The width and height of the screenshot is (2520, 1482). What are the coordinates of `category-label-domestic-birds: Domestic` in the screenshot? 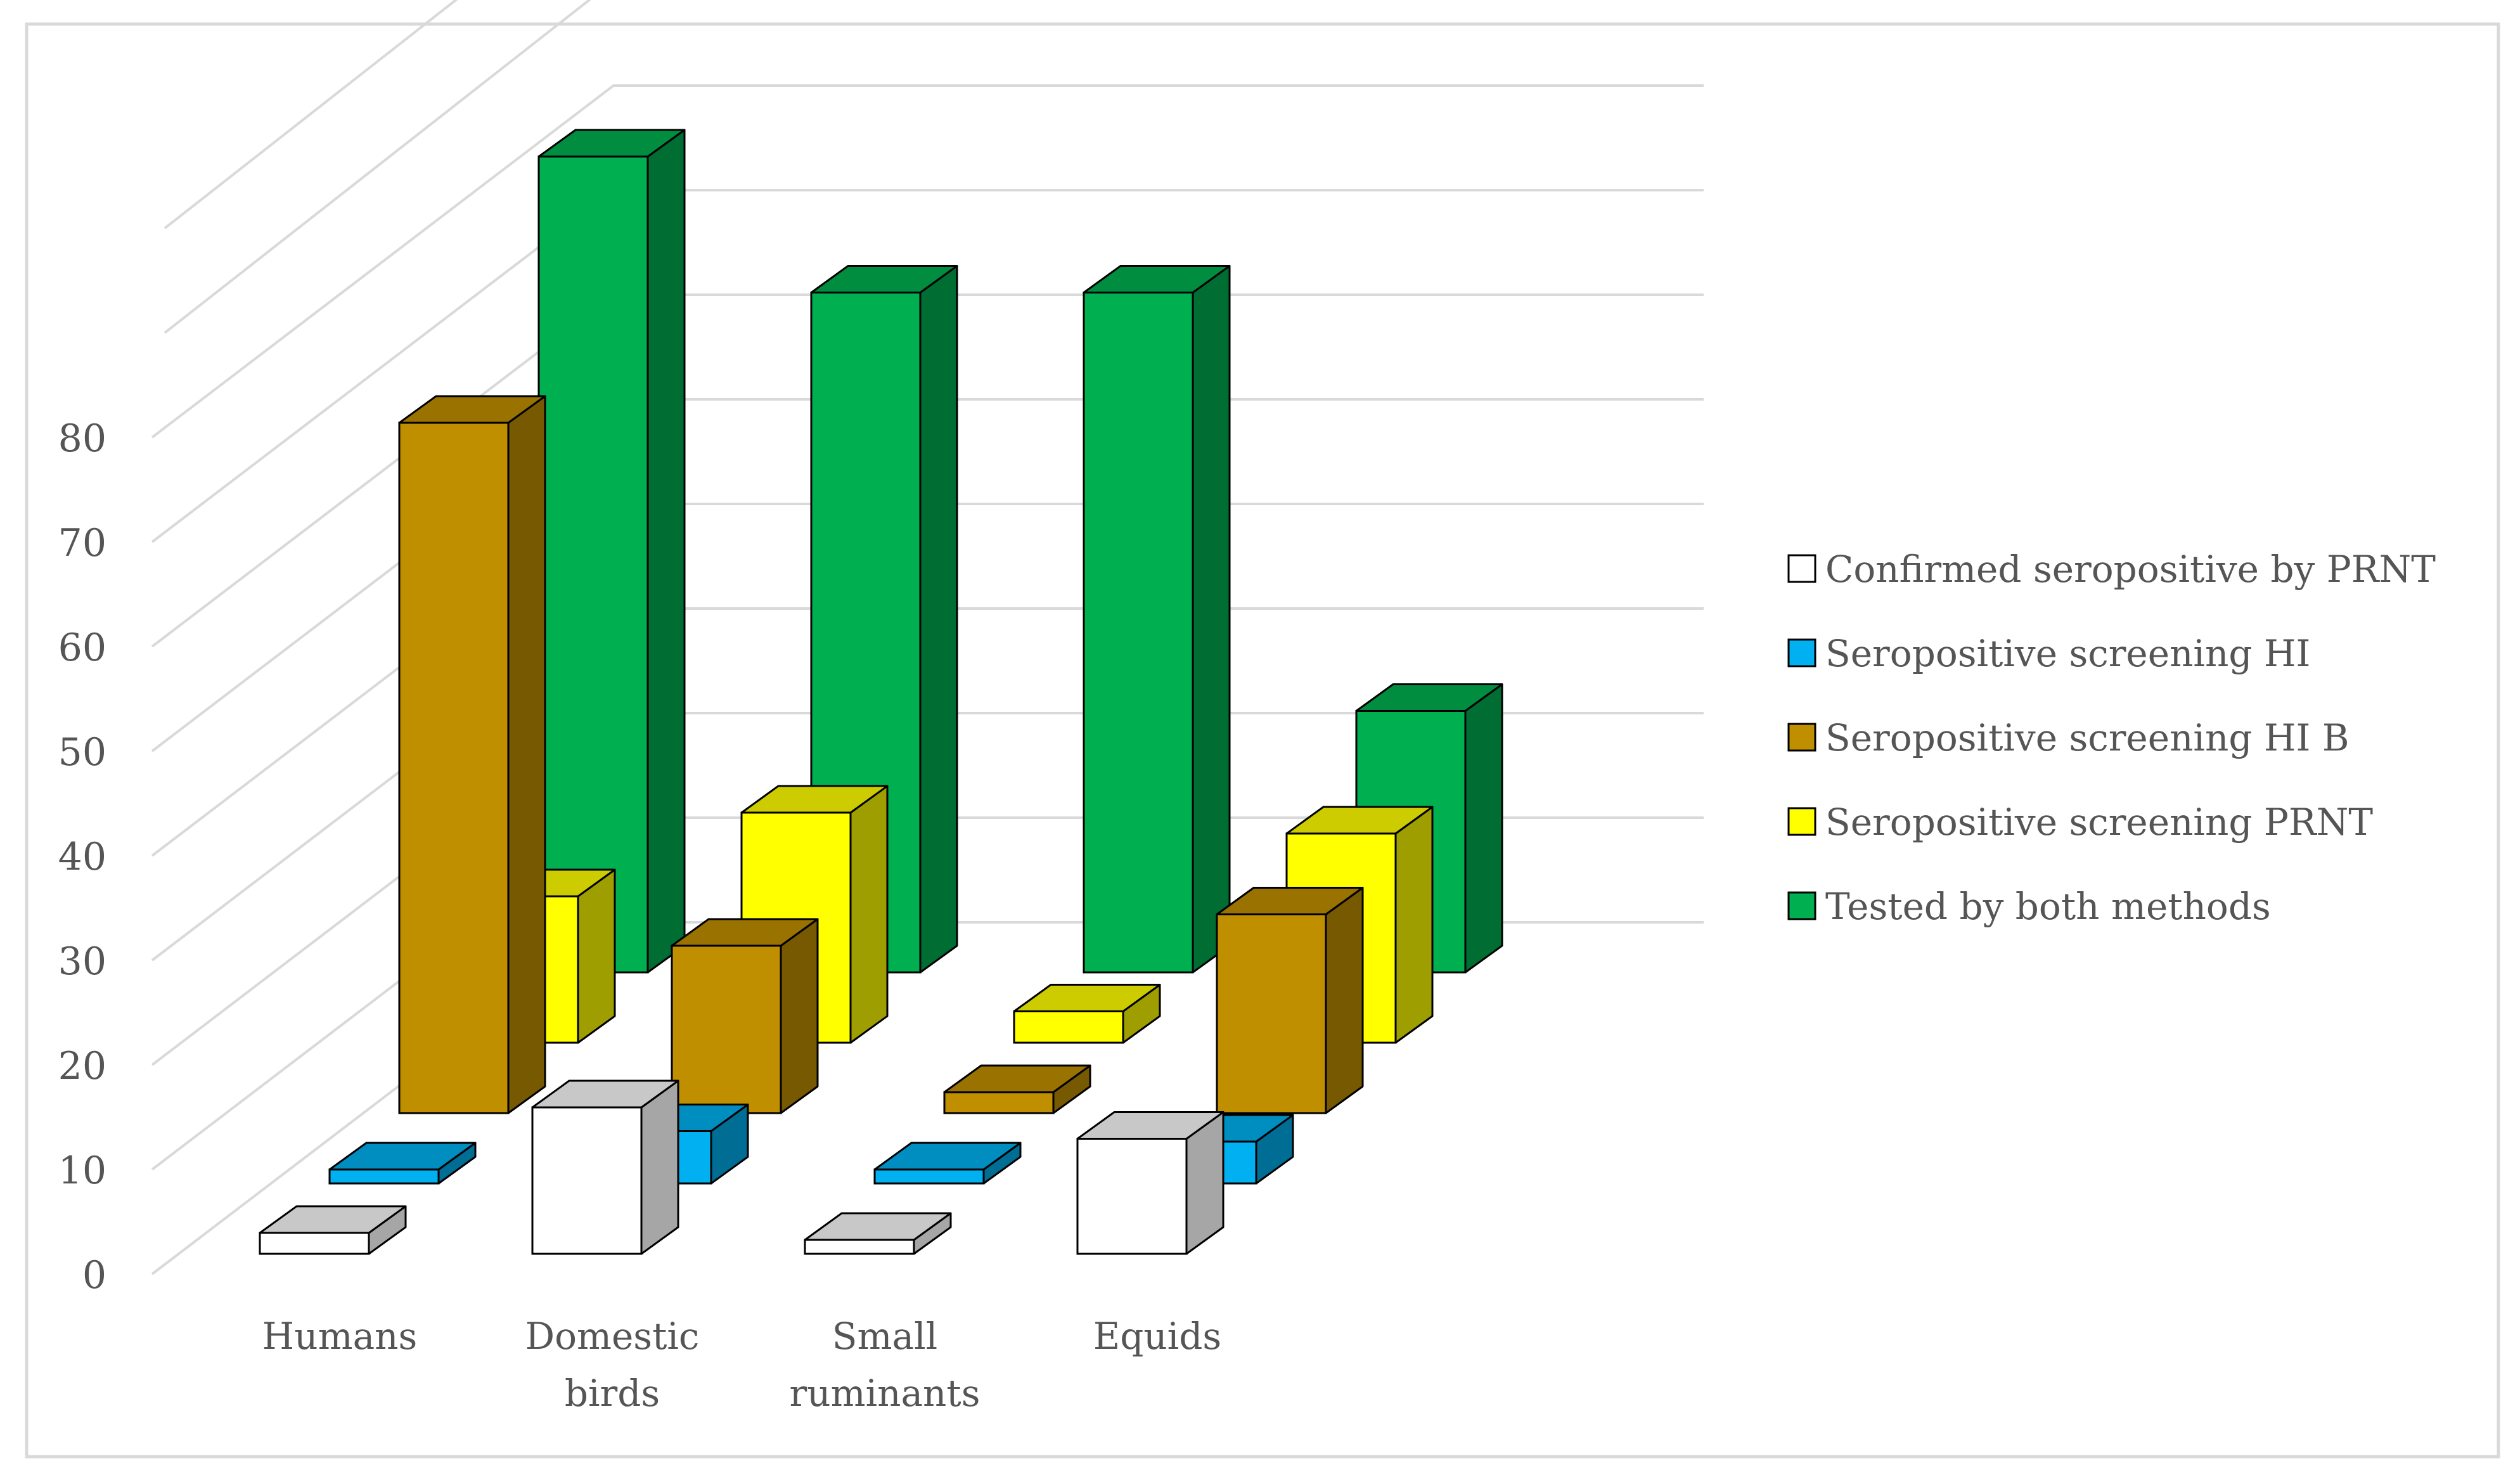 It's located at (612, 1336).